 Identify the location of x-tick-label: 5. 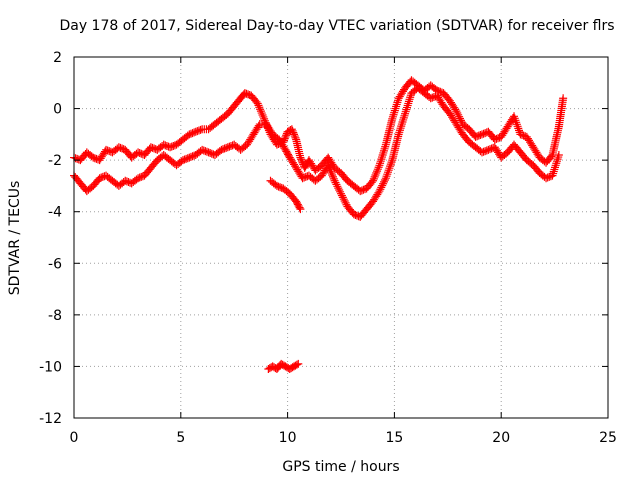
(180, 438).